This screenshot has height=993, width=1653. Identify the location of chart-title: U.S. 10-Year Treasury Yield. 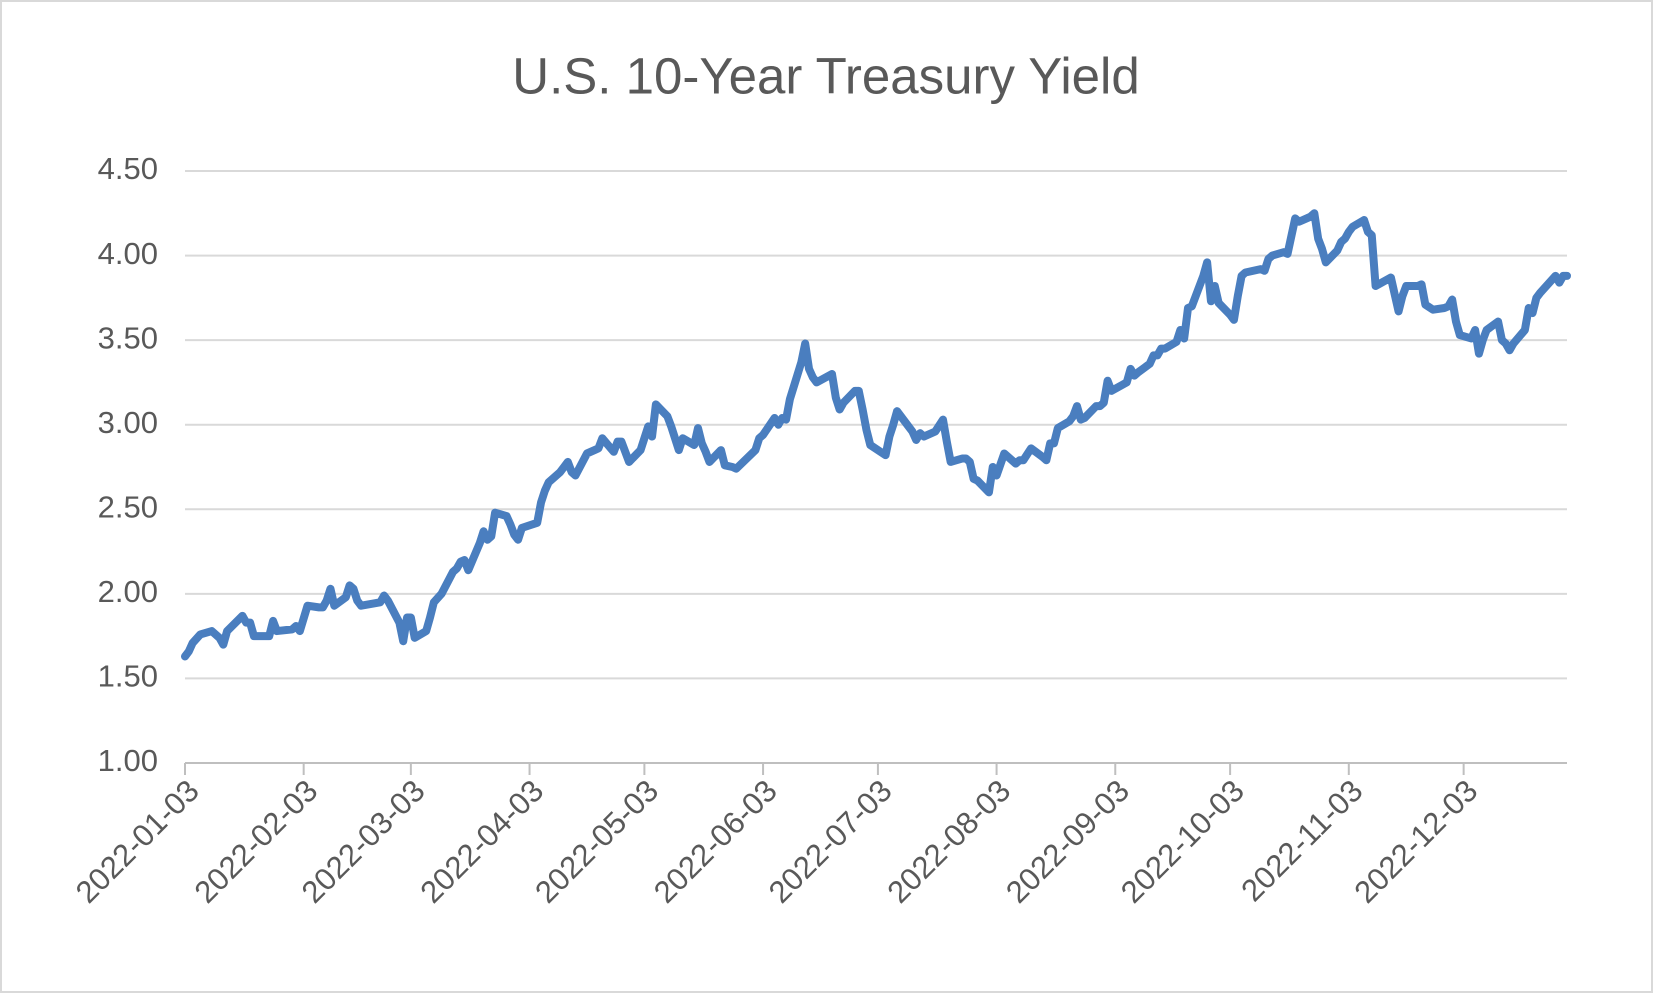
(825, 75).